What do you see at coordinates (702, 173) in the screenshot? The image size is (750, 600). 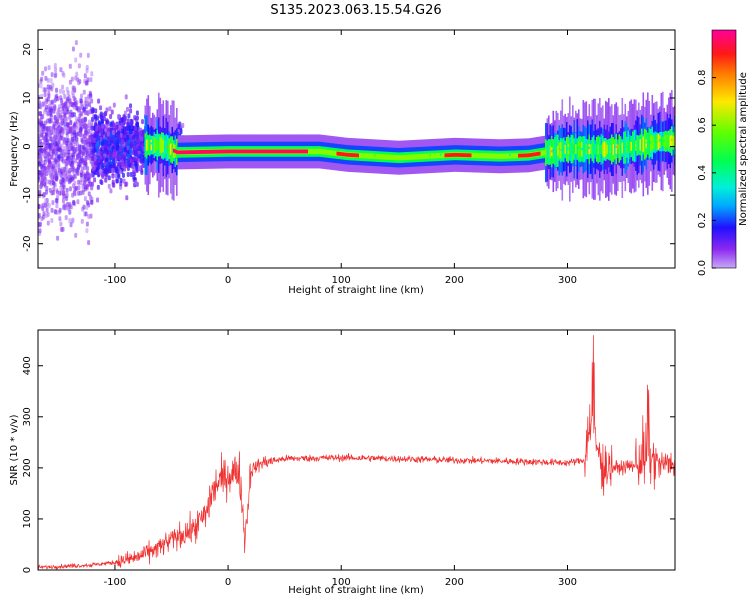 I see `colorbar-tick-label: 0.4` at bounding box center [702, 173].